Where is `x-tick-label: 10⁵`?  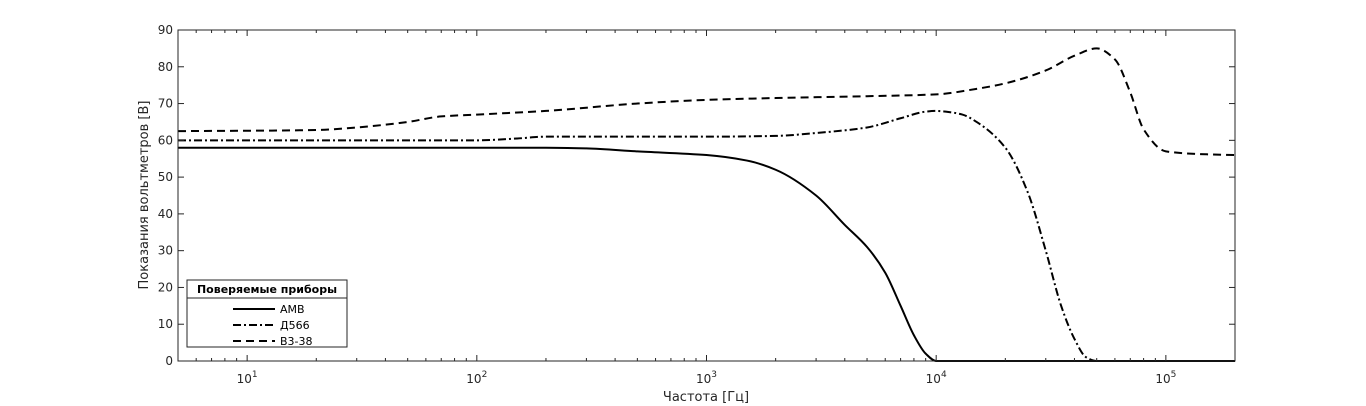 x-tick-label: 10⁵ is located at coordinates (1165, 378).